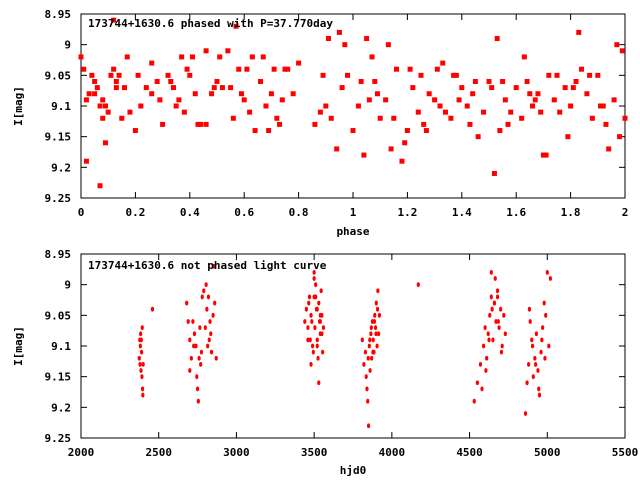 The height and width of the screenshot is (480, 640). What do you see at coordinates (392, 452) in the screenshot?
I see `x-tick-label: 4000` at bounding box center [392, 452].